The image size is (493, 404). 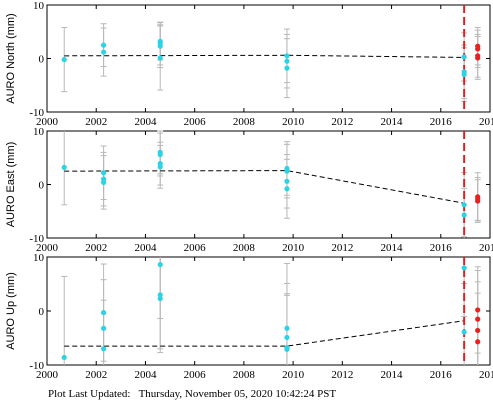 I want to click on footer-timestamp: Thursday, November 05, 2020 10:42:24 PST, so click(x=237, y=394).